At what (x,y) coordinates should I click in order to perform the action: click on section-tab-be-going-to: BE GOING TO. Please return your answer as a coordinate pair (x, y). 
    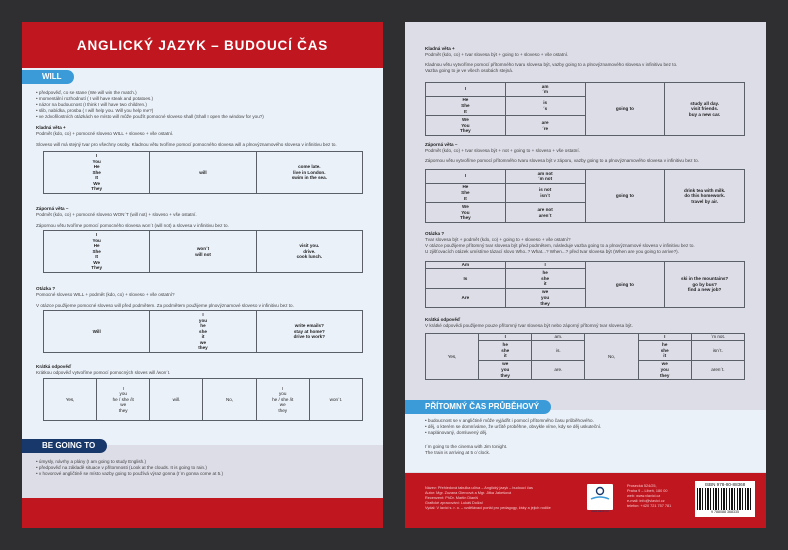
    Looking at the image, I should click on (65, 446).